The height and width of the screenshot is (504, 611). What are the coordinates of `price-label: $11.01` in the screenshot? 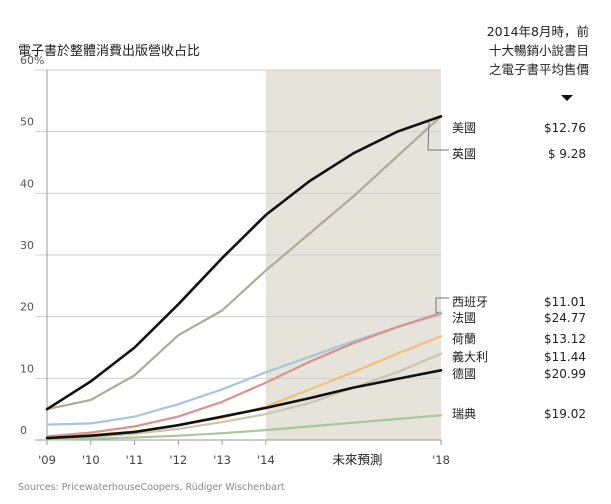 It's located at (565, 302).